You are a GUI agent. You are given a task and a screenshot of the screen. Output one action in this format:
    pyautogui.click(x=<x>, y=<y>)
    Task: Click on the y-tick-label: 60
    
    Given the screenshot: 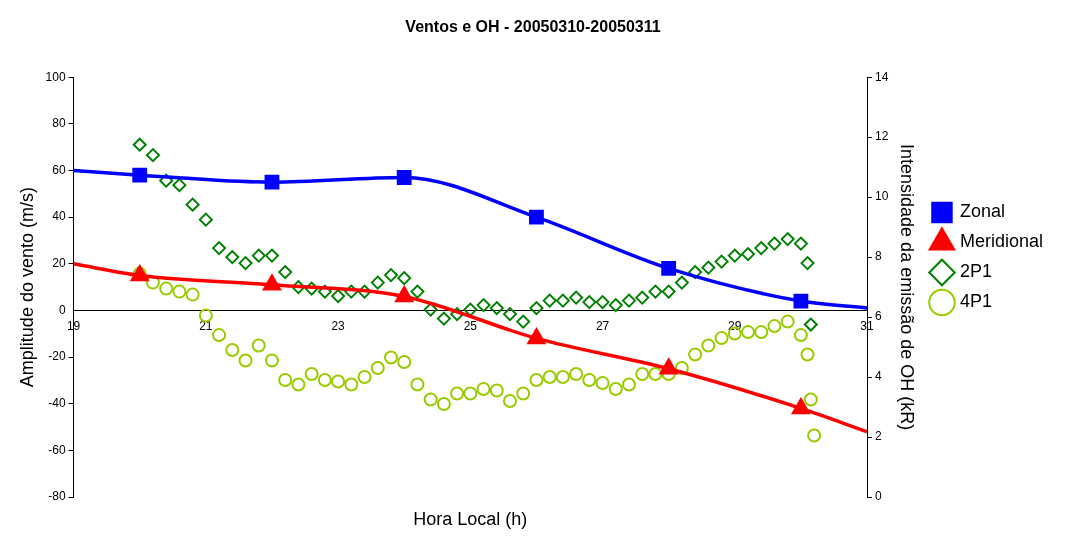 What is the action you would take?
    pyautogui.click(x=59, y=169)
    